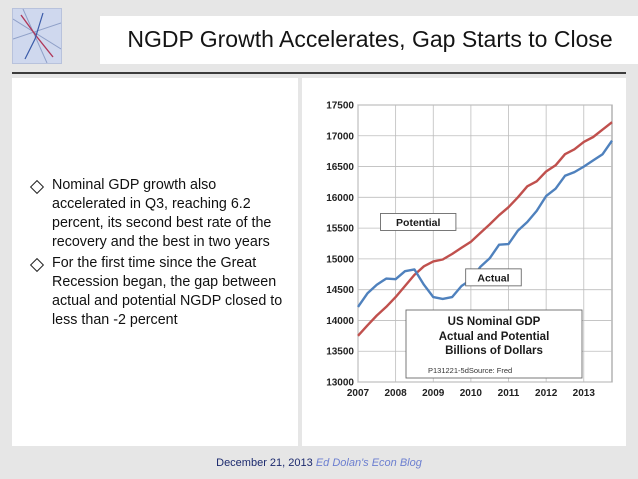 This screenshot has height=479, width=638. I want to click on y-tick-label: 17000, so click(340, 136).